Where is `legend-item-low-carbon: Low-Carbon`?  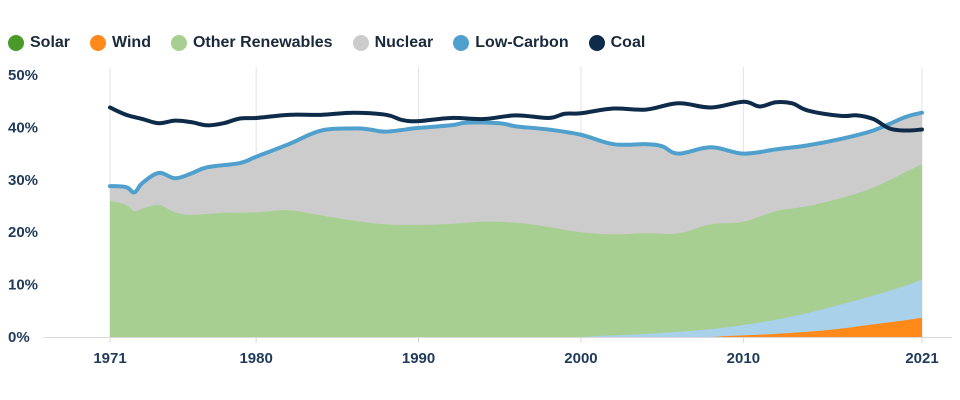 legend-item-low-carbon: Low-Carbon is located at coordinates (511, 43).